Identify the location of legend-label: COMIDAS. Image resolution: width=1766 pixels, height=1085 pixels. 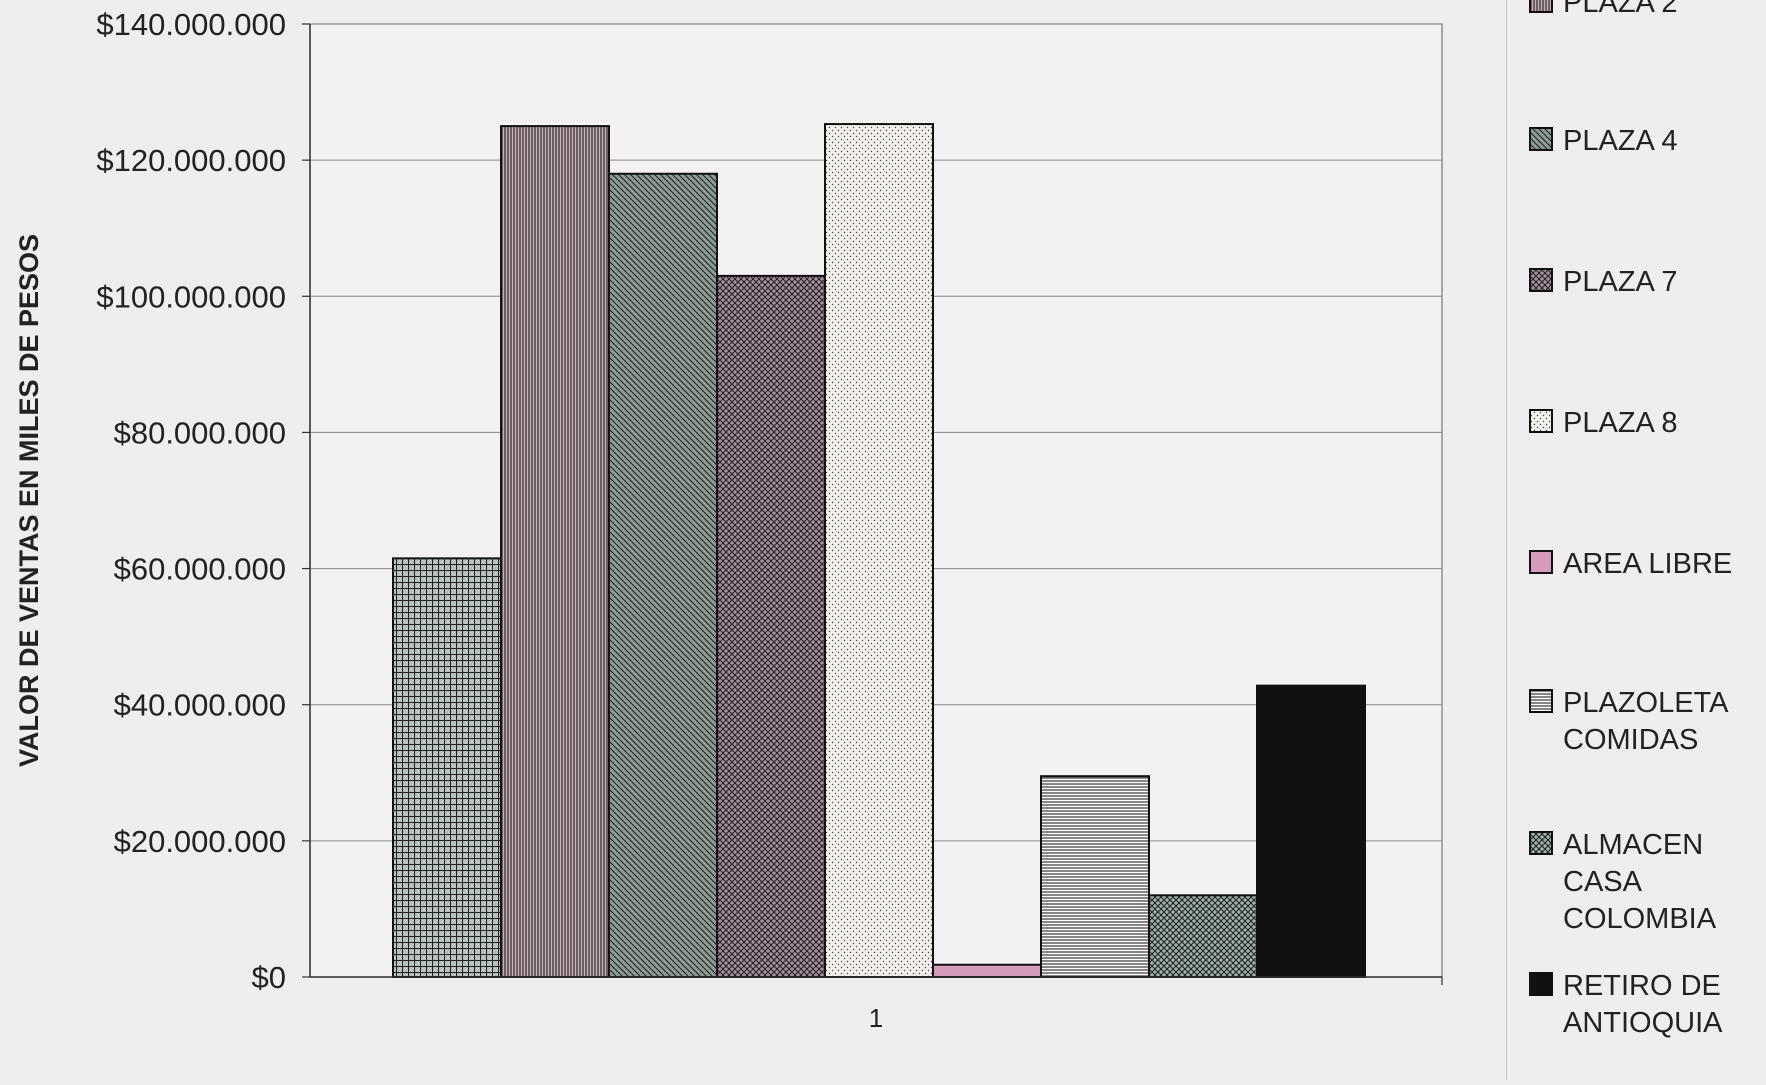
(1630, 740).